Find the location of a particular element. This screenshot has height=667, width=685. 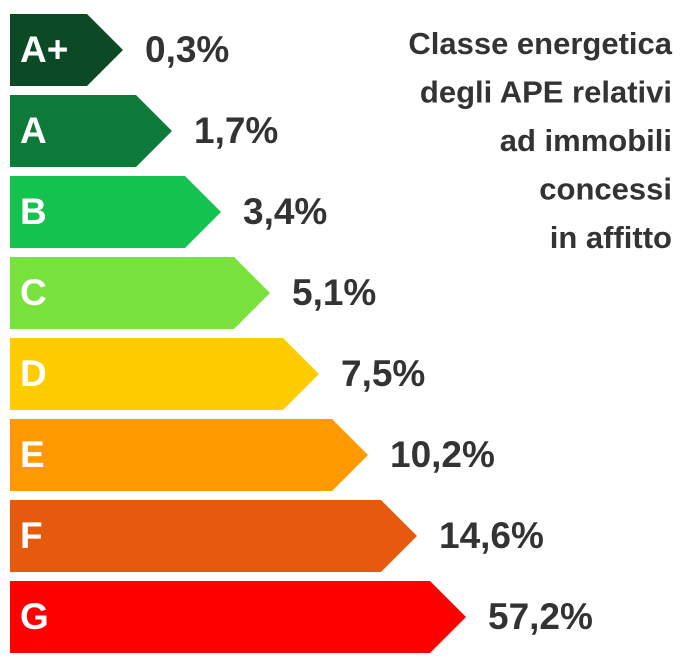

class-label: E is located at coordinates (32, 454).